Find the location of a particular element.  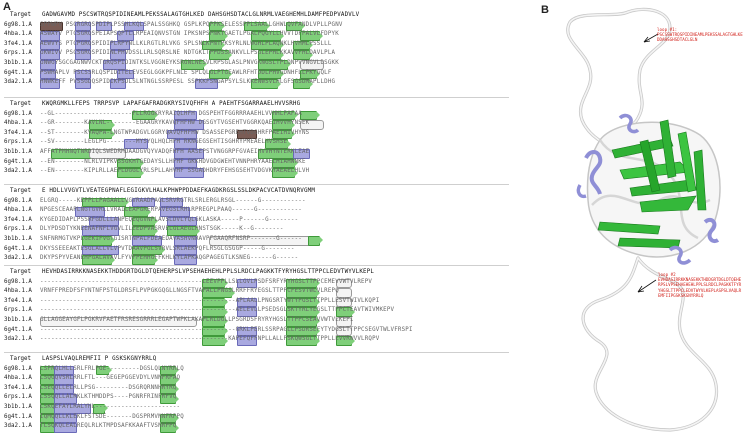

loop1-label: loop #1: is located at coordinates (667, 29).